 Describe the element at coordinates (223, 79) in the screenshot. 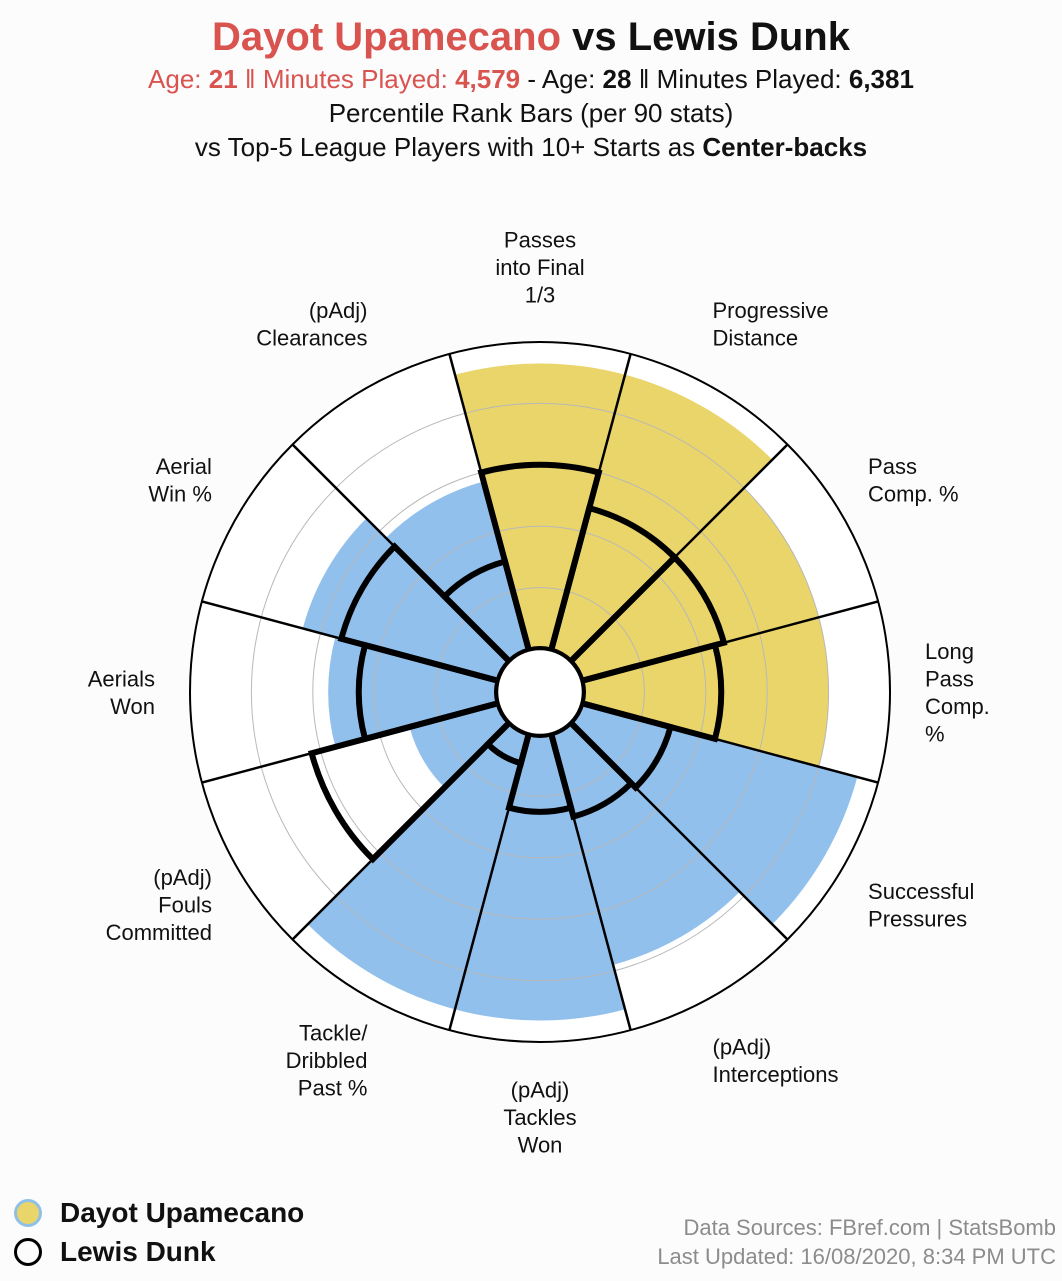

I see `player1-age: 21` at that location.